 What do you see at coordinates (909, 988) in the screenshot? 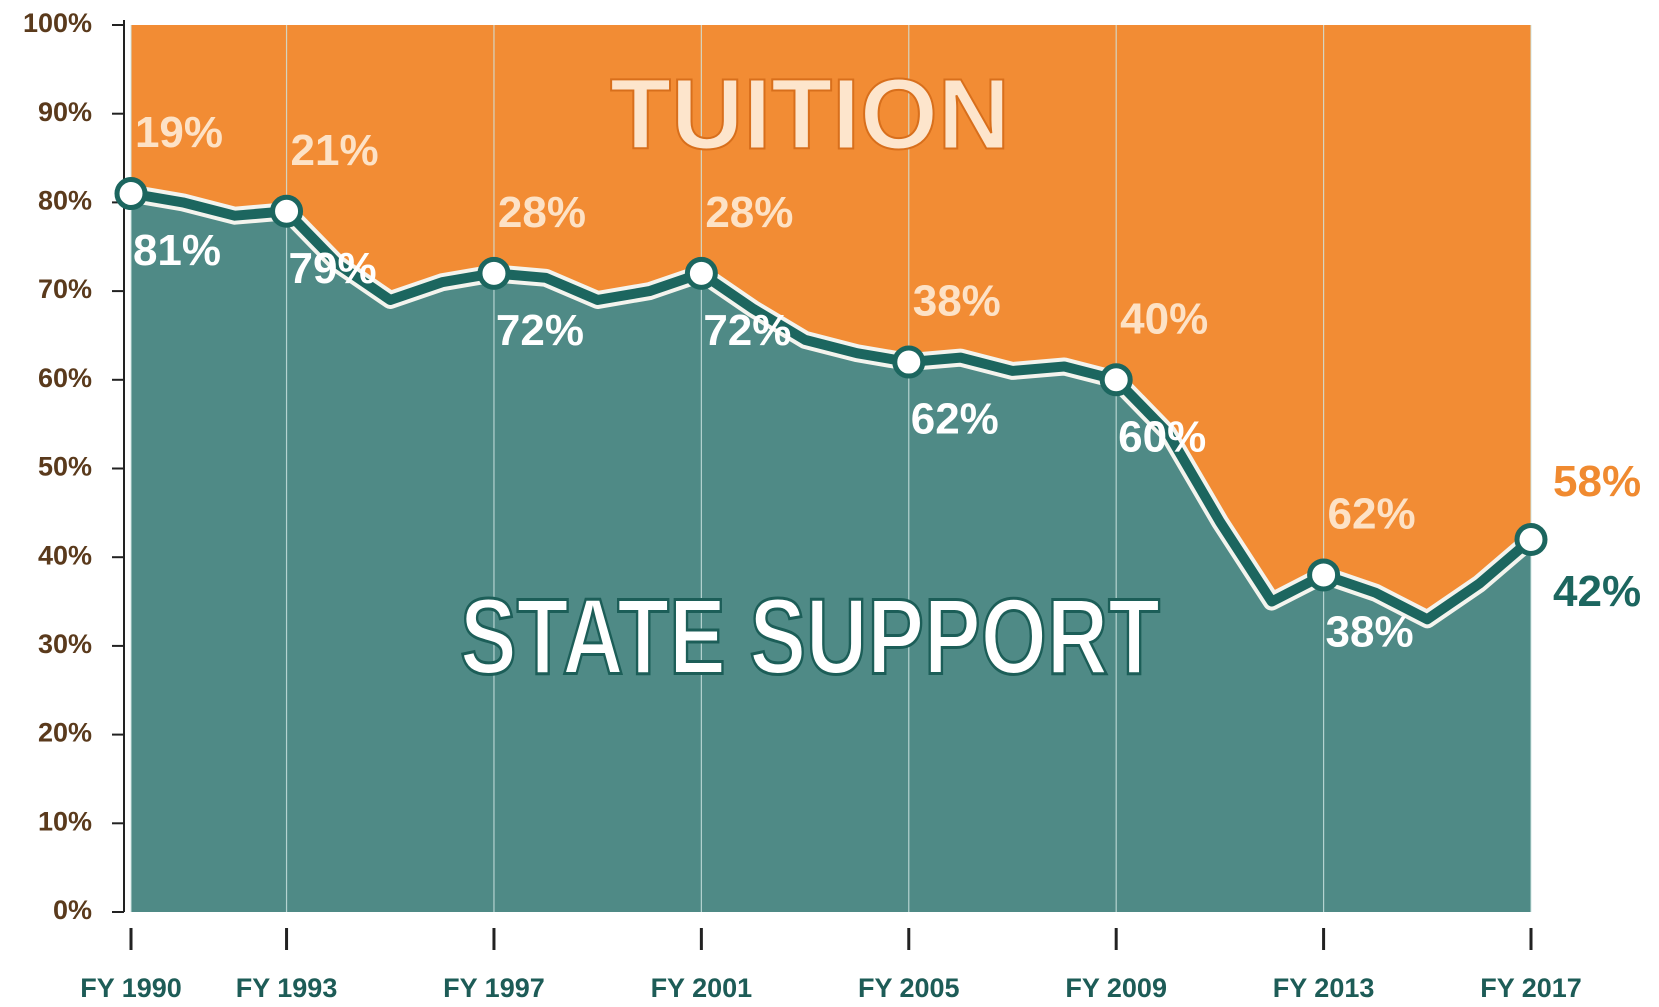
I see `x-tick-label: FY 2005` at bounding box center [909, 988].